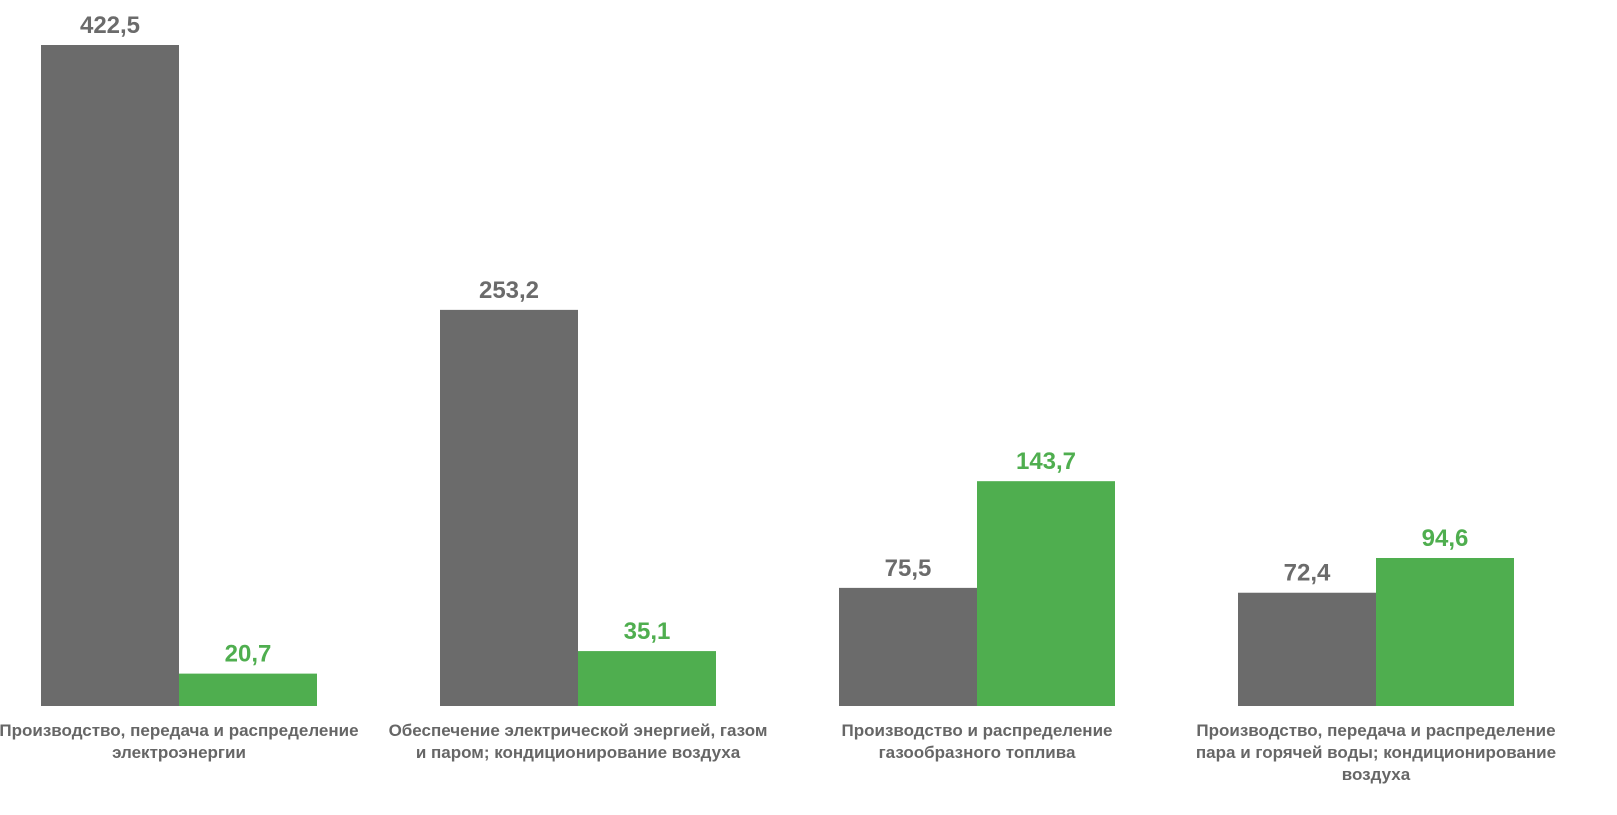  What do you see at coordinates (509, 290) in the screenshot?
I see `value-label: 253,2` at bounding box center [509, 290].